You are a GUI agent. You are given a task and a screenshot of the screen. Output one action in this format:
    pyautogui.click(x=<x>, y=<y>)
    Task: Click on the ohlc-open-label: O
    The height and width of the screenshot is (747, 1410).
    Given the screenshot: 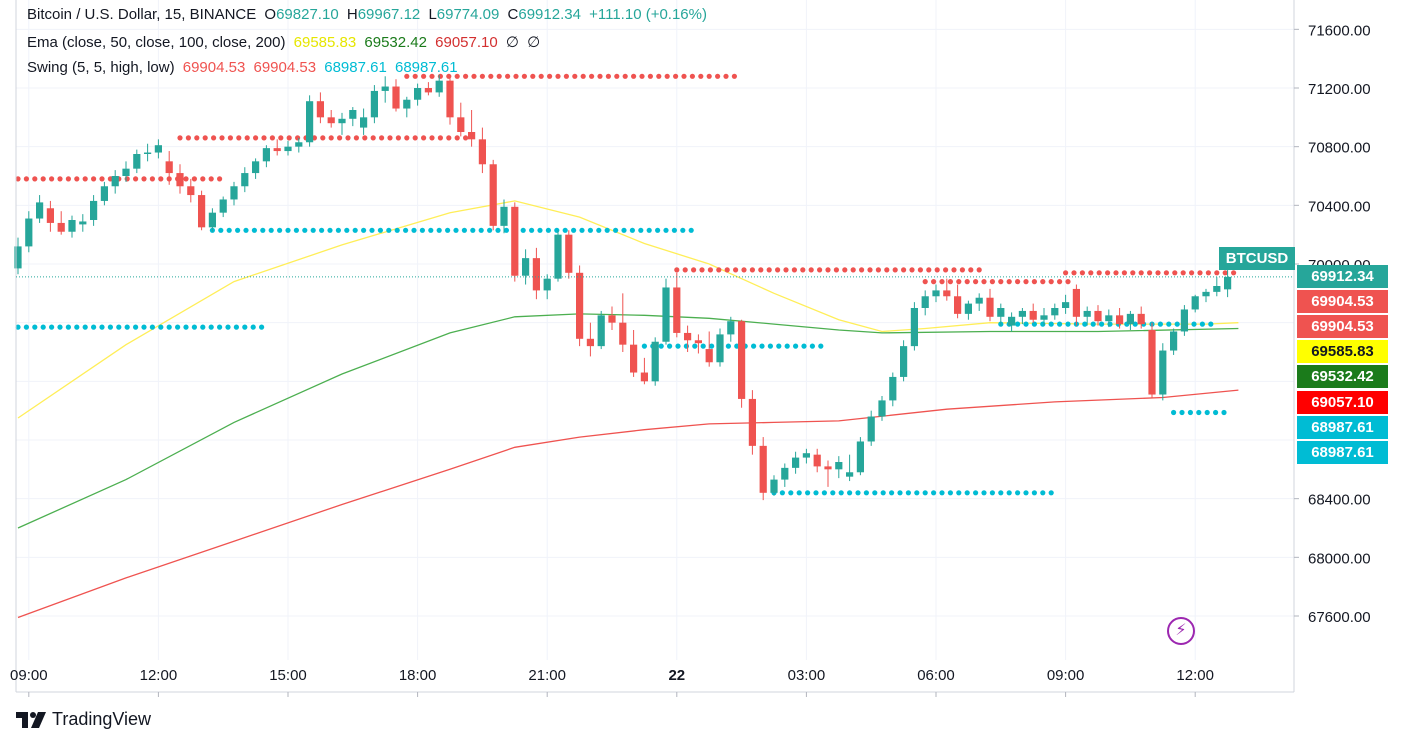 What is the action you would take?
    pyautogui.click(x=270, y=14)
    